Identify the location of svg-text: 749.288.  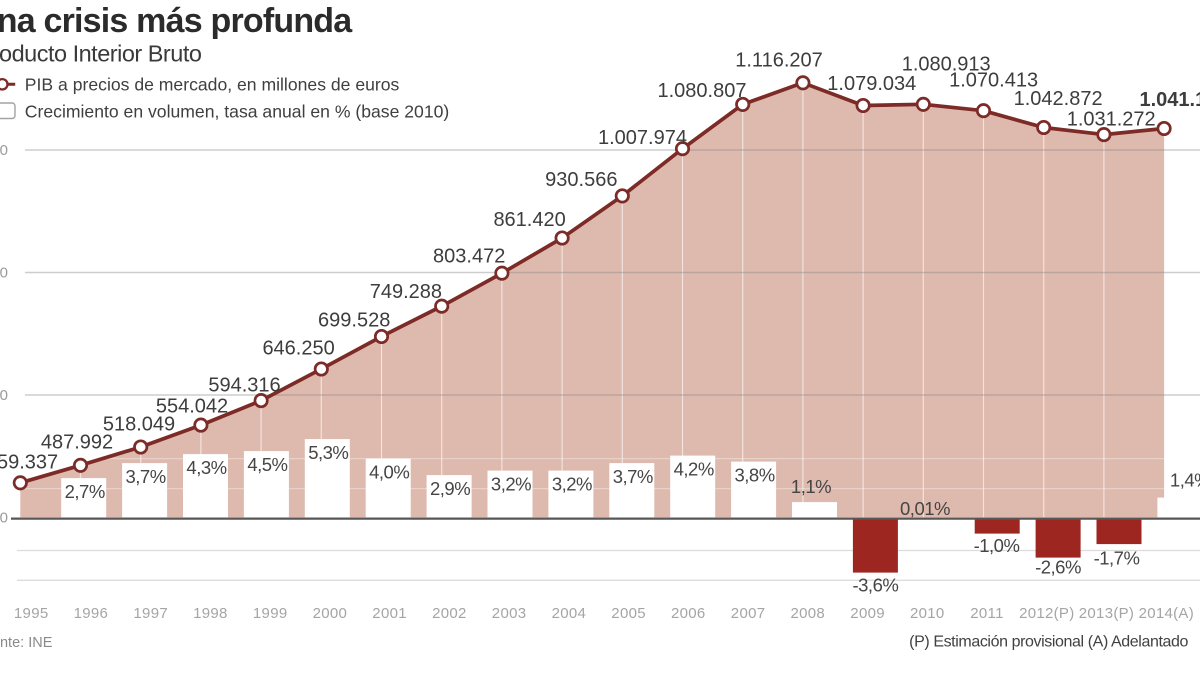
(406, 292).